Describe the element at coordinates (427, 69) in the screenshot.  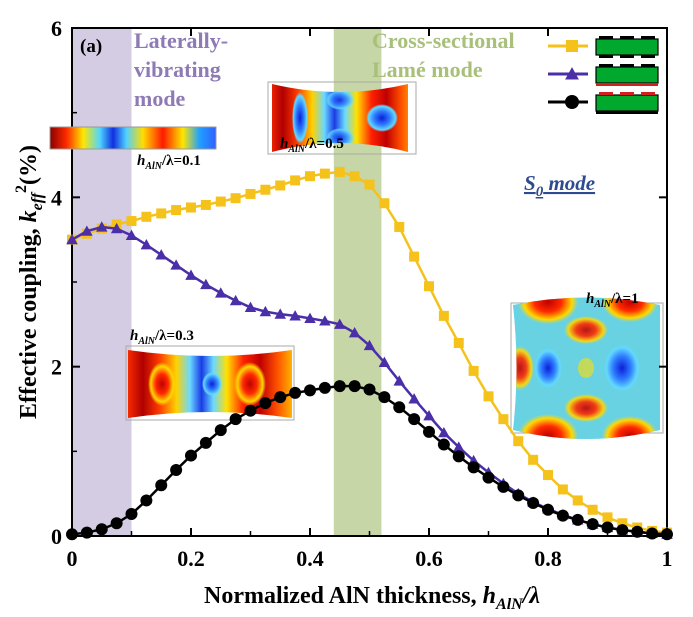
I see `band-label-1-line-1: Lamé mode` at that location.